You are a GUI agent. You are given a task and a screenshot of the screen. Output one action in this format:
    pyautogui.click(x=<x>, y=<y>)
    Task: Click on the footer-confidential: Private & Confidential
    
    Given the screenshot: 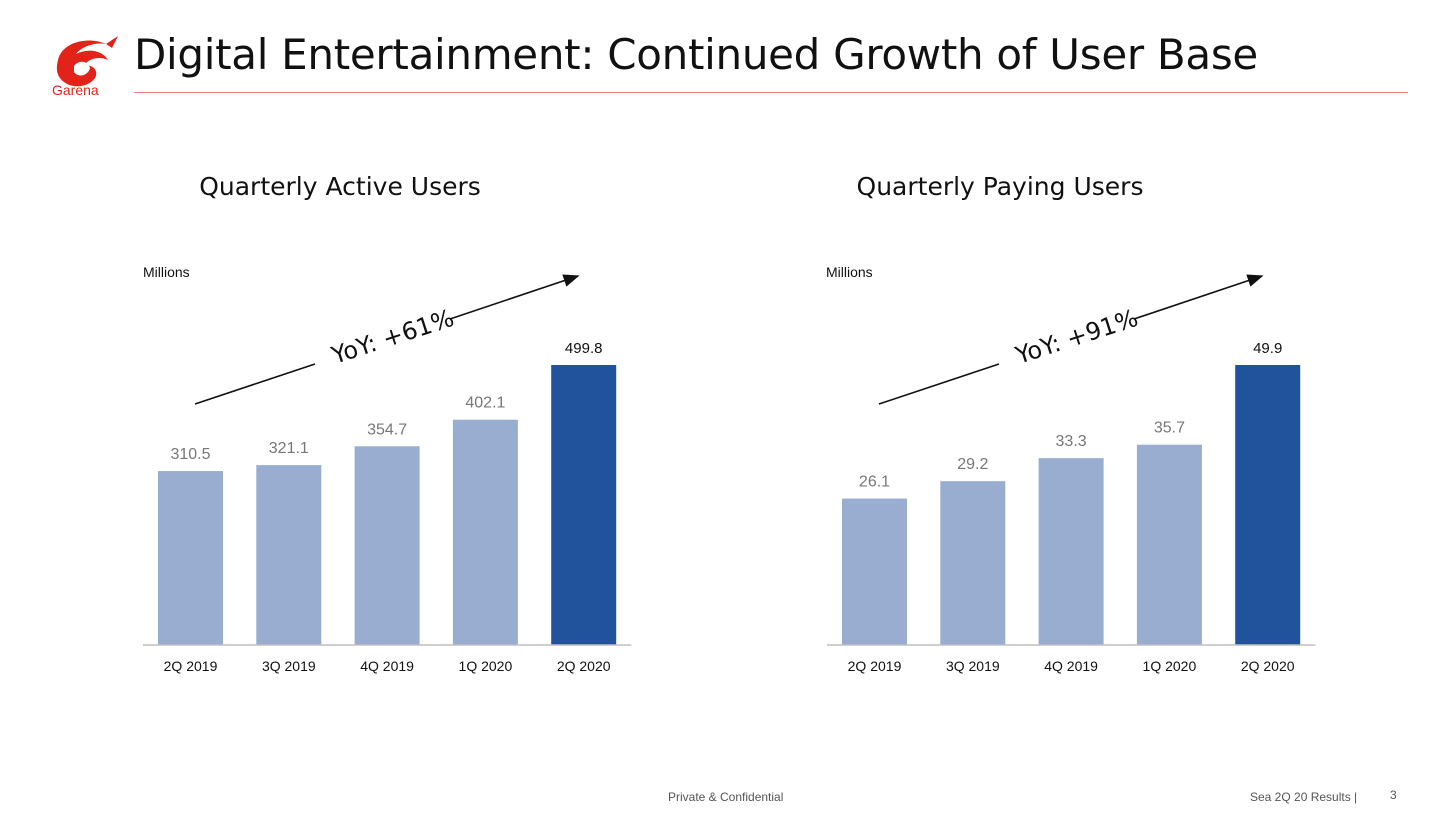 What is the action you would take?
    pyautogui.click(x=726, y=797)
    